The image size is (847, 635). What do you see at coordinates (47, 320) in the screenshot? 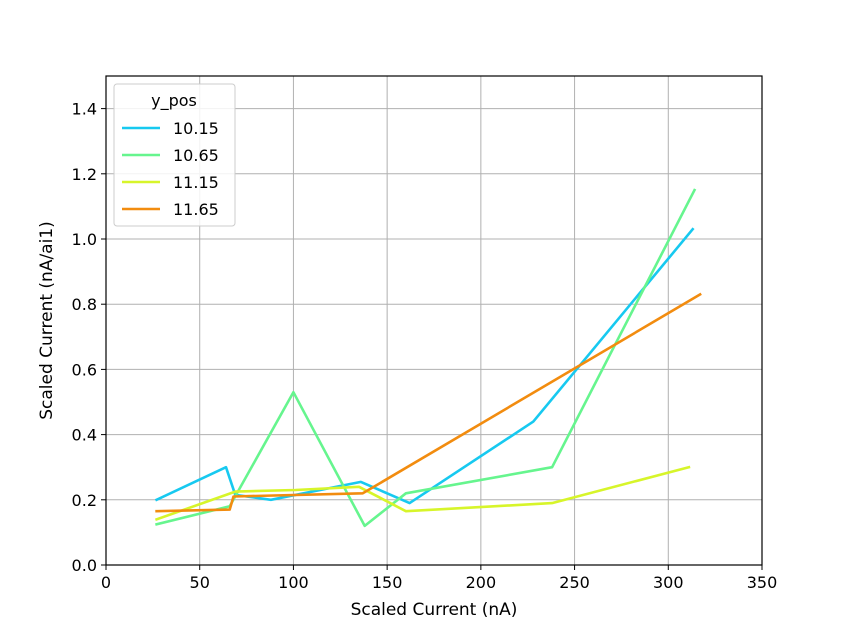
I see `y-axis-label: Scaled Current (nA/ai1)` at bounding box center [47, 320].